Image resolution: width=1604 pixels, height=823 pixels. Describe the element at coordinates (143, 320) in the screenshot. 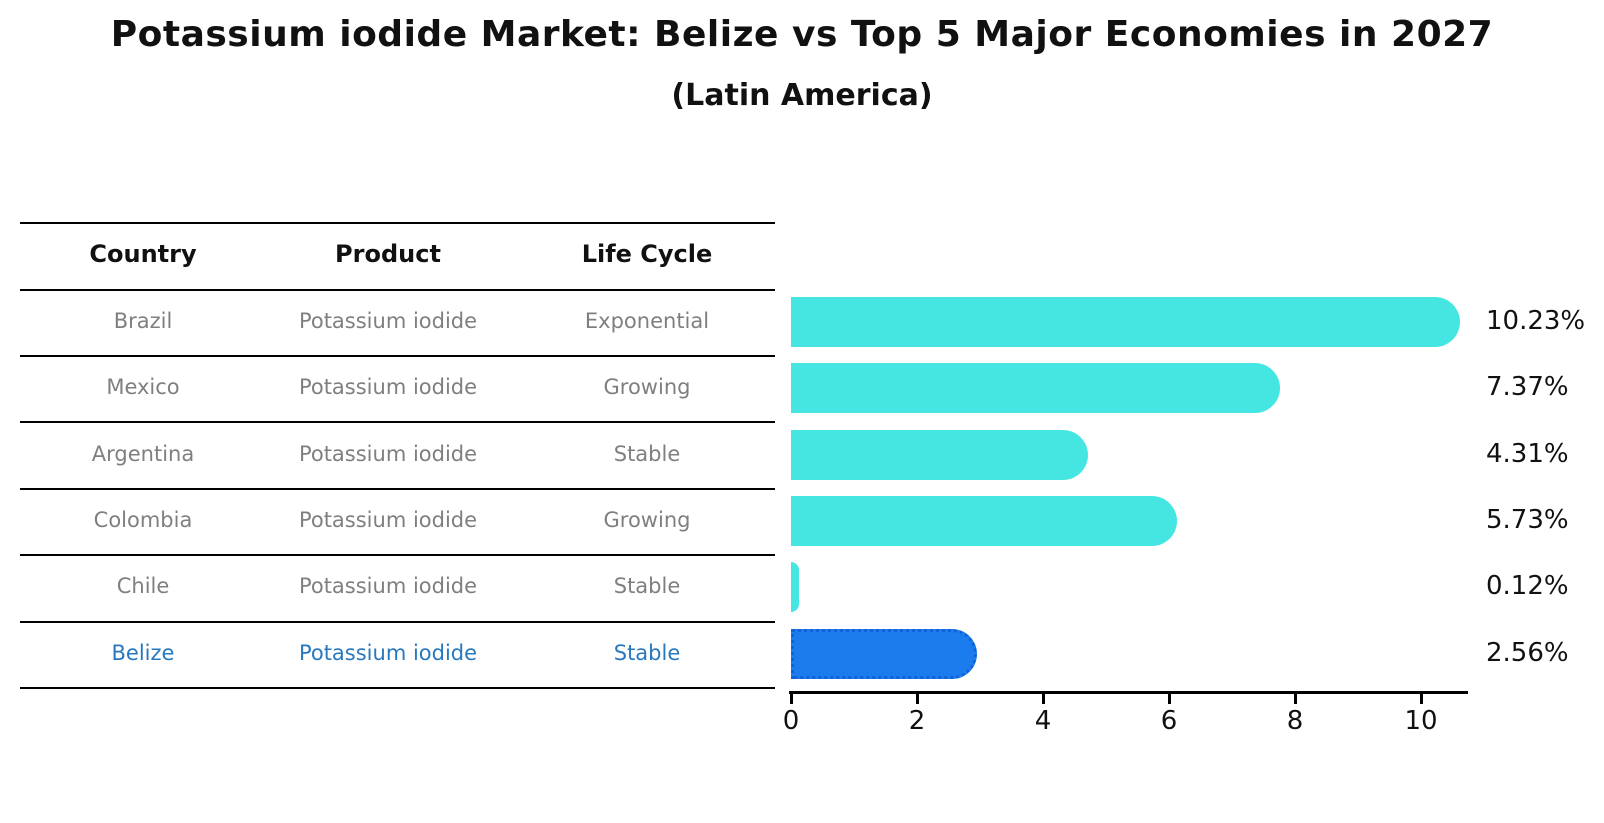

I see `table-cell-country: Brazil` at that location.